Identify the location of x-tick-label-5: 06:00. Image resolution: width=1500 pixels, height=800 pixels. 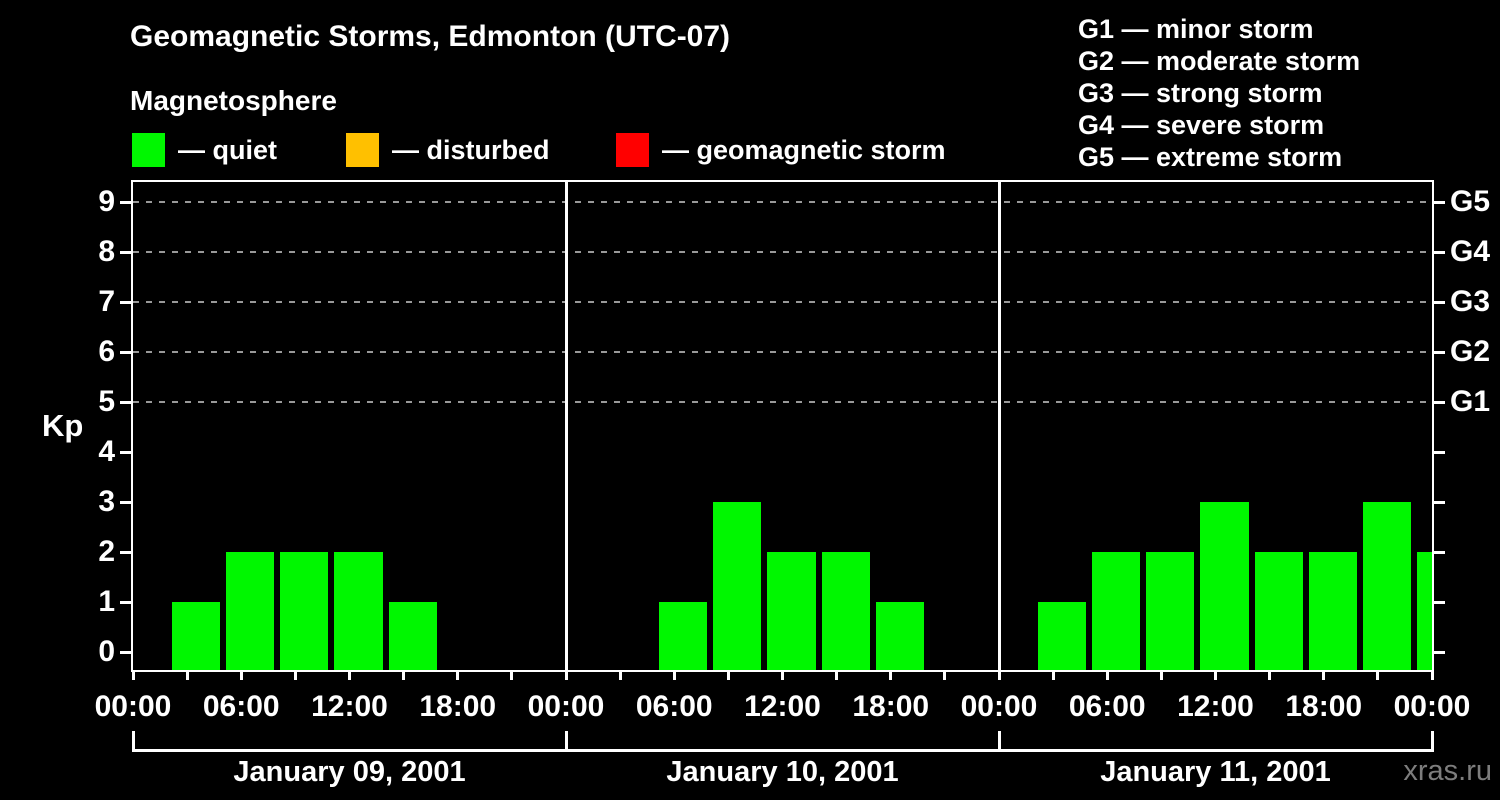
(674, 706).